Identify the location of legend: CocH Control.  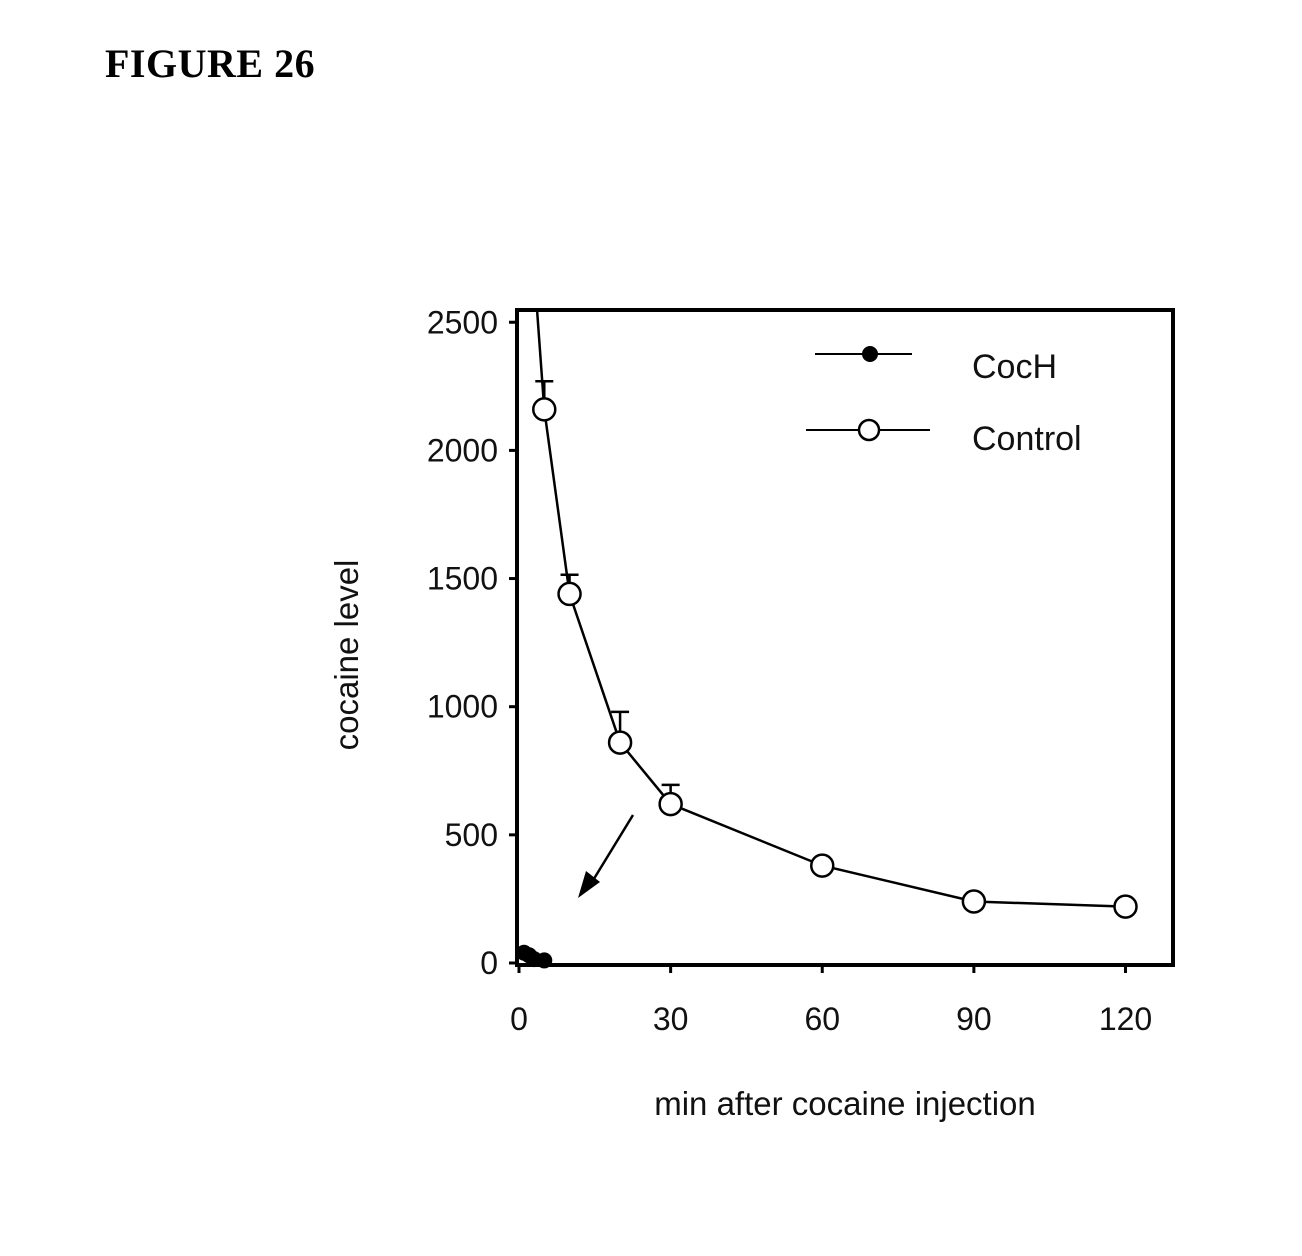
(944, 402).